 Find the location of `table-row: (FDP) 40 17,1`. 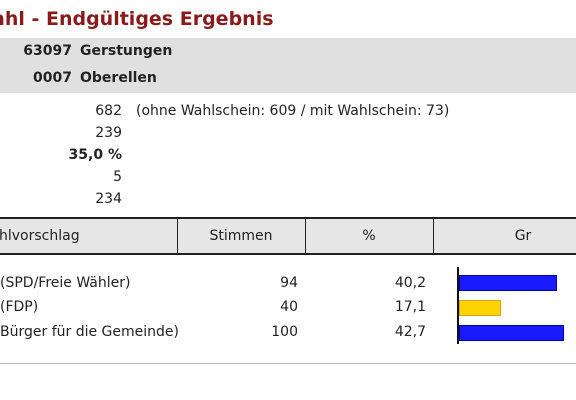

table-row: (FDP) 40 17,1 is located at coordinates (288, 307).